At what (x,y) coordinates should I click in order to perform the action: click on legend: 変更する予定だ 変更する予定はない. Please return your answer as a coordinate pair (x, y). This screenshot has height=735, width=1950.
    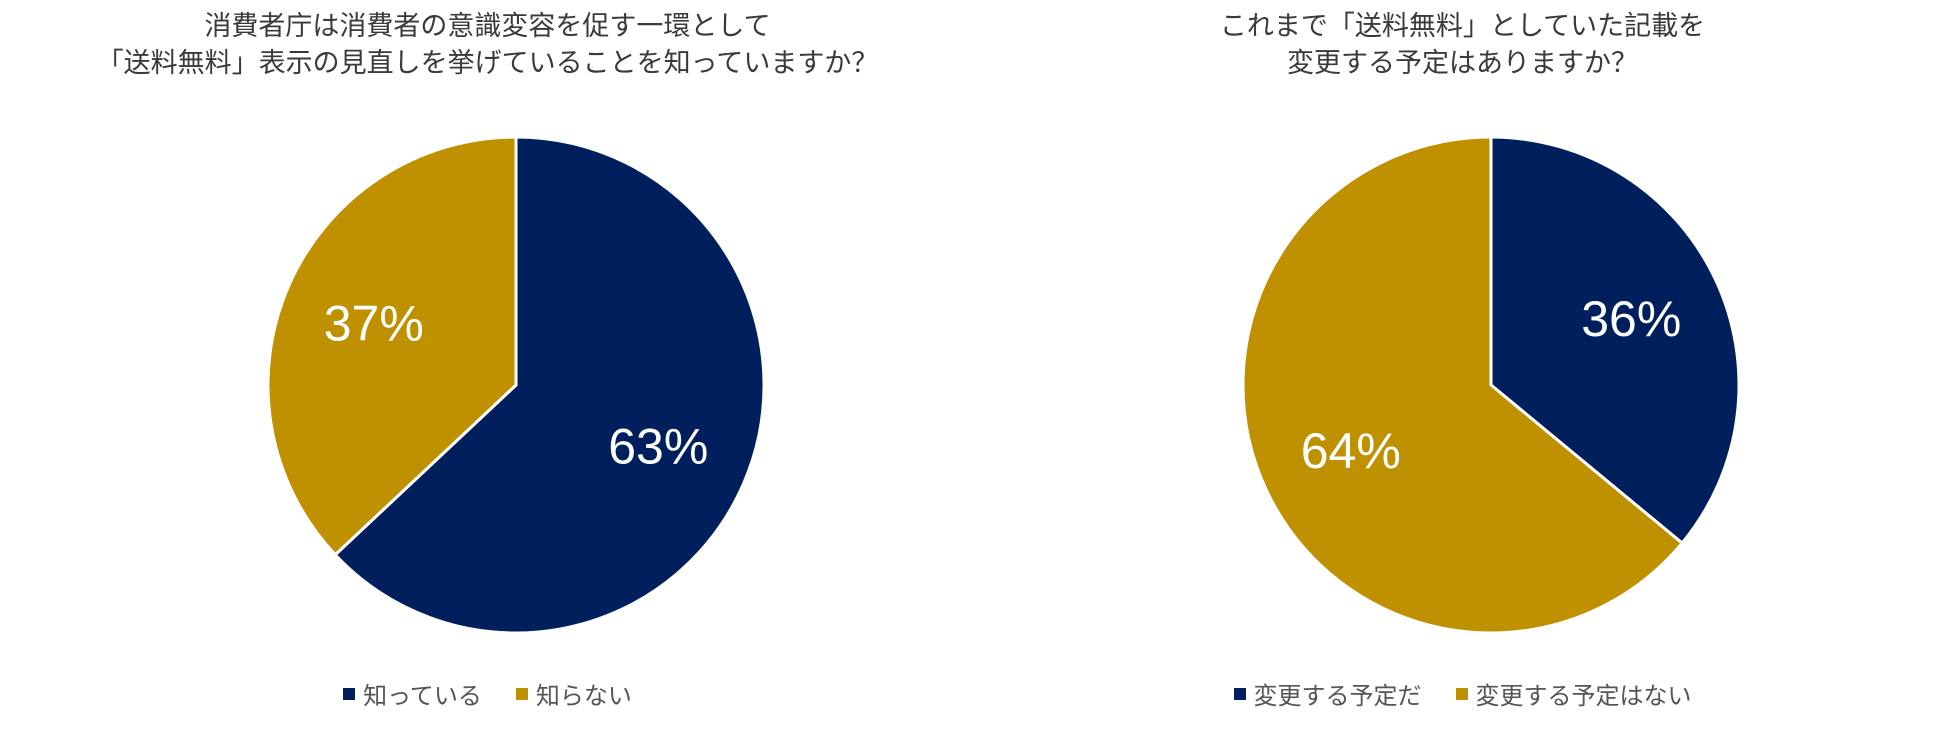
    Looking at the image, I should click on (1462, 693).